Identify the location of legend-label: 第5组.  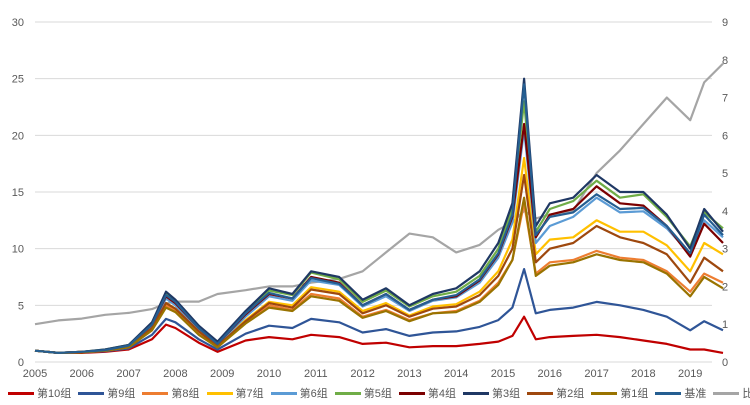
(377, 394).